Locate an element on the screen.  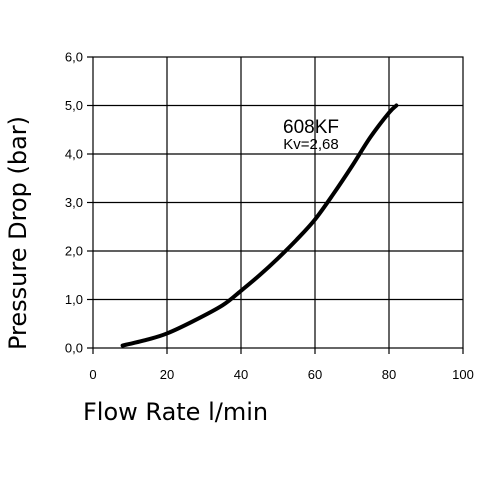
y-tick-label: 2,0 is located at coordinates (74, 251).